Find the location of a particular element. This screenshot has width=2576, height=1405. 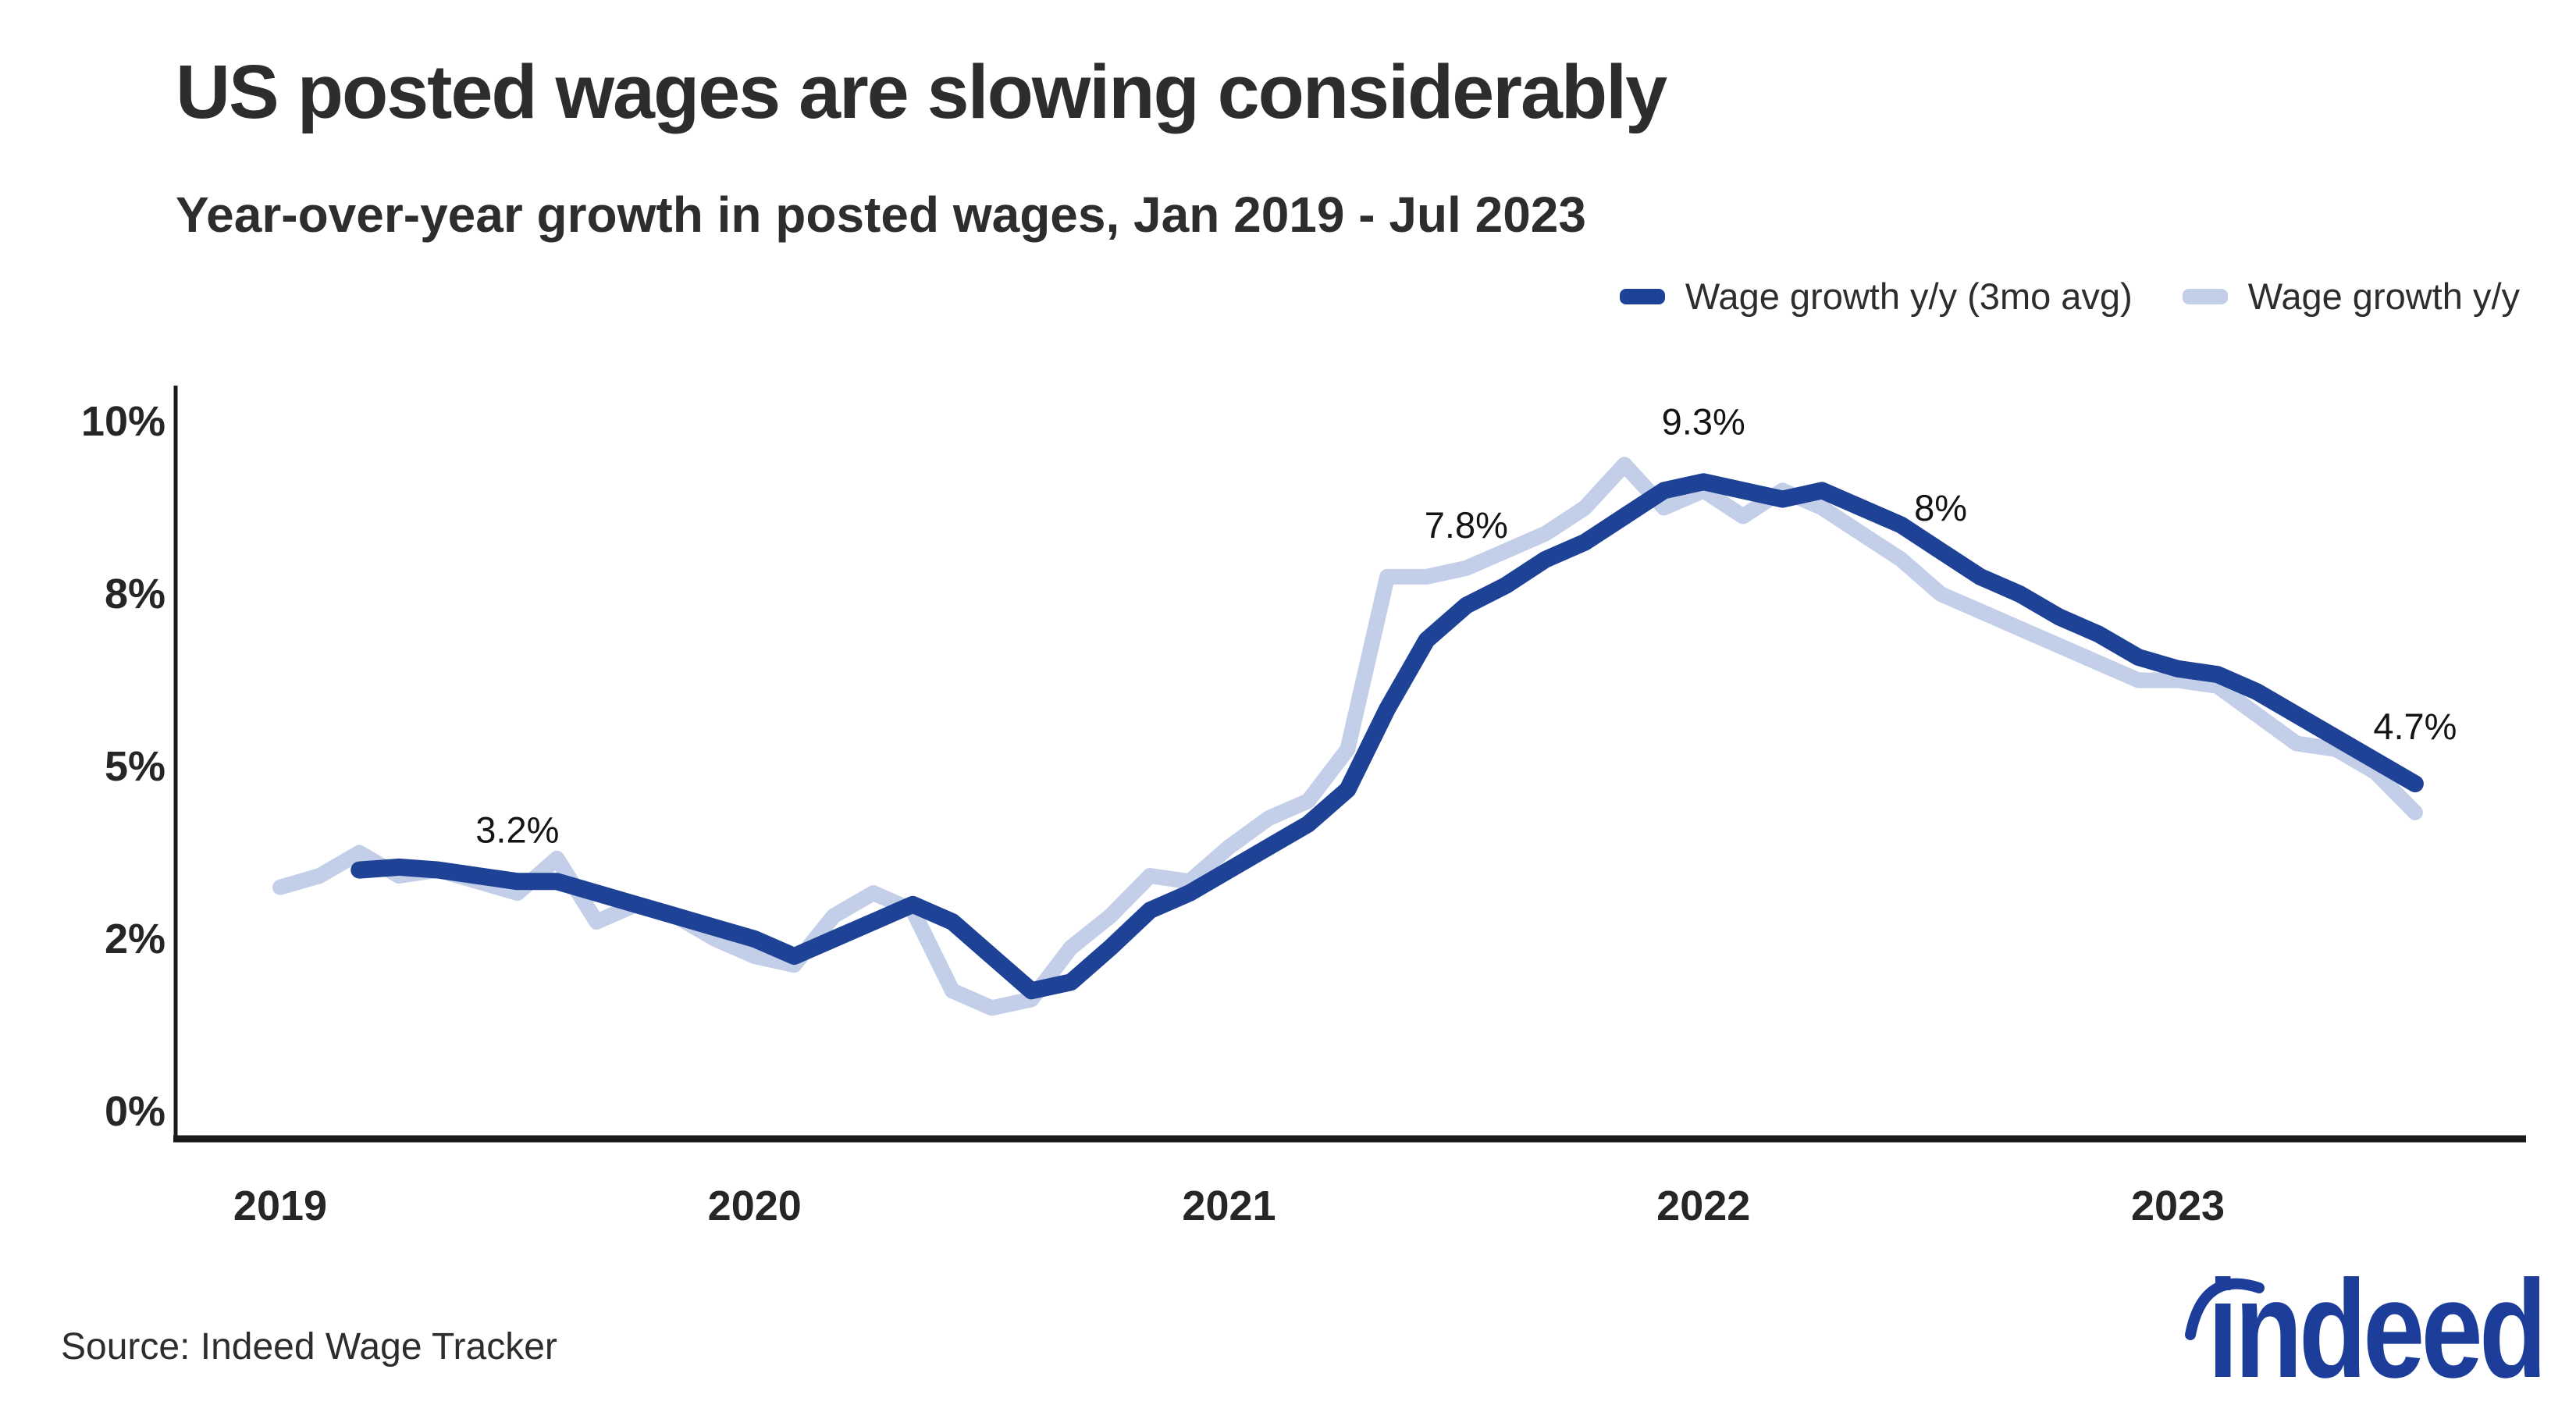

annotation-3.2: 3.2% is located at coordinates (517, 830).